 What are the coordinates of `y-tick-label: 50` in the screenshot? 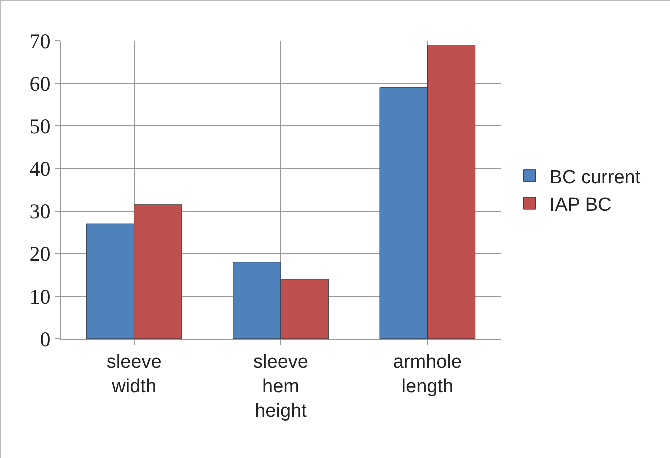 It's located at (40, 126).